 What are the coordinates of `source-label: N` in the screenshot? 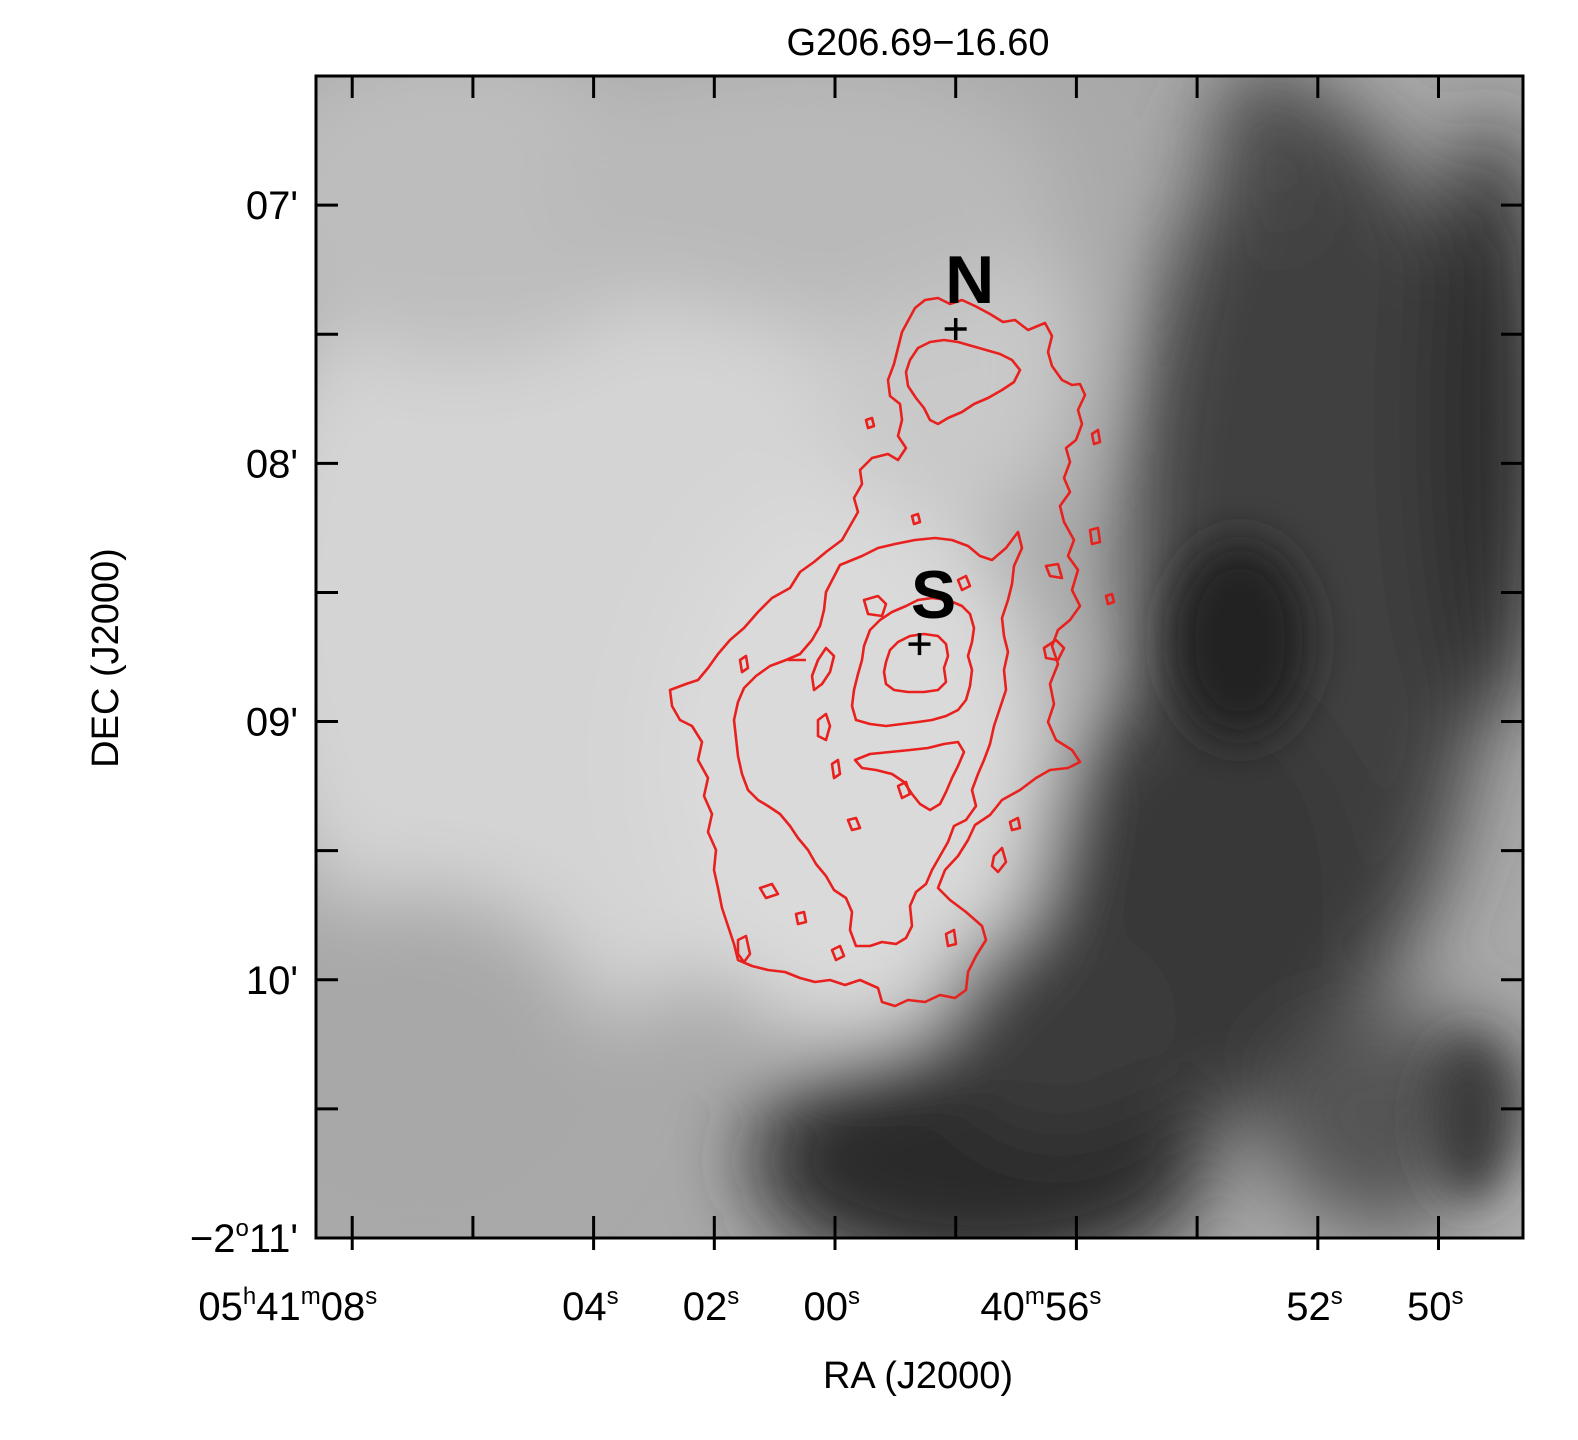 It's located at (969, 280).